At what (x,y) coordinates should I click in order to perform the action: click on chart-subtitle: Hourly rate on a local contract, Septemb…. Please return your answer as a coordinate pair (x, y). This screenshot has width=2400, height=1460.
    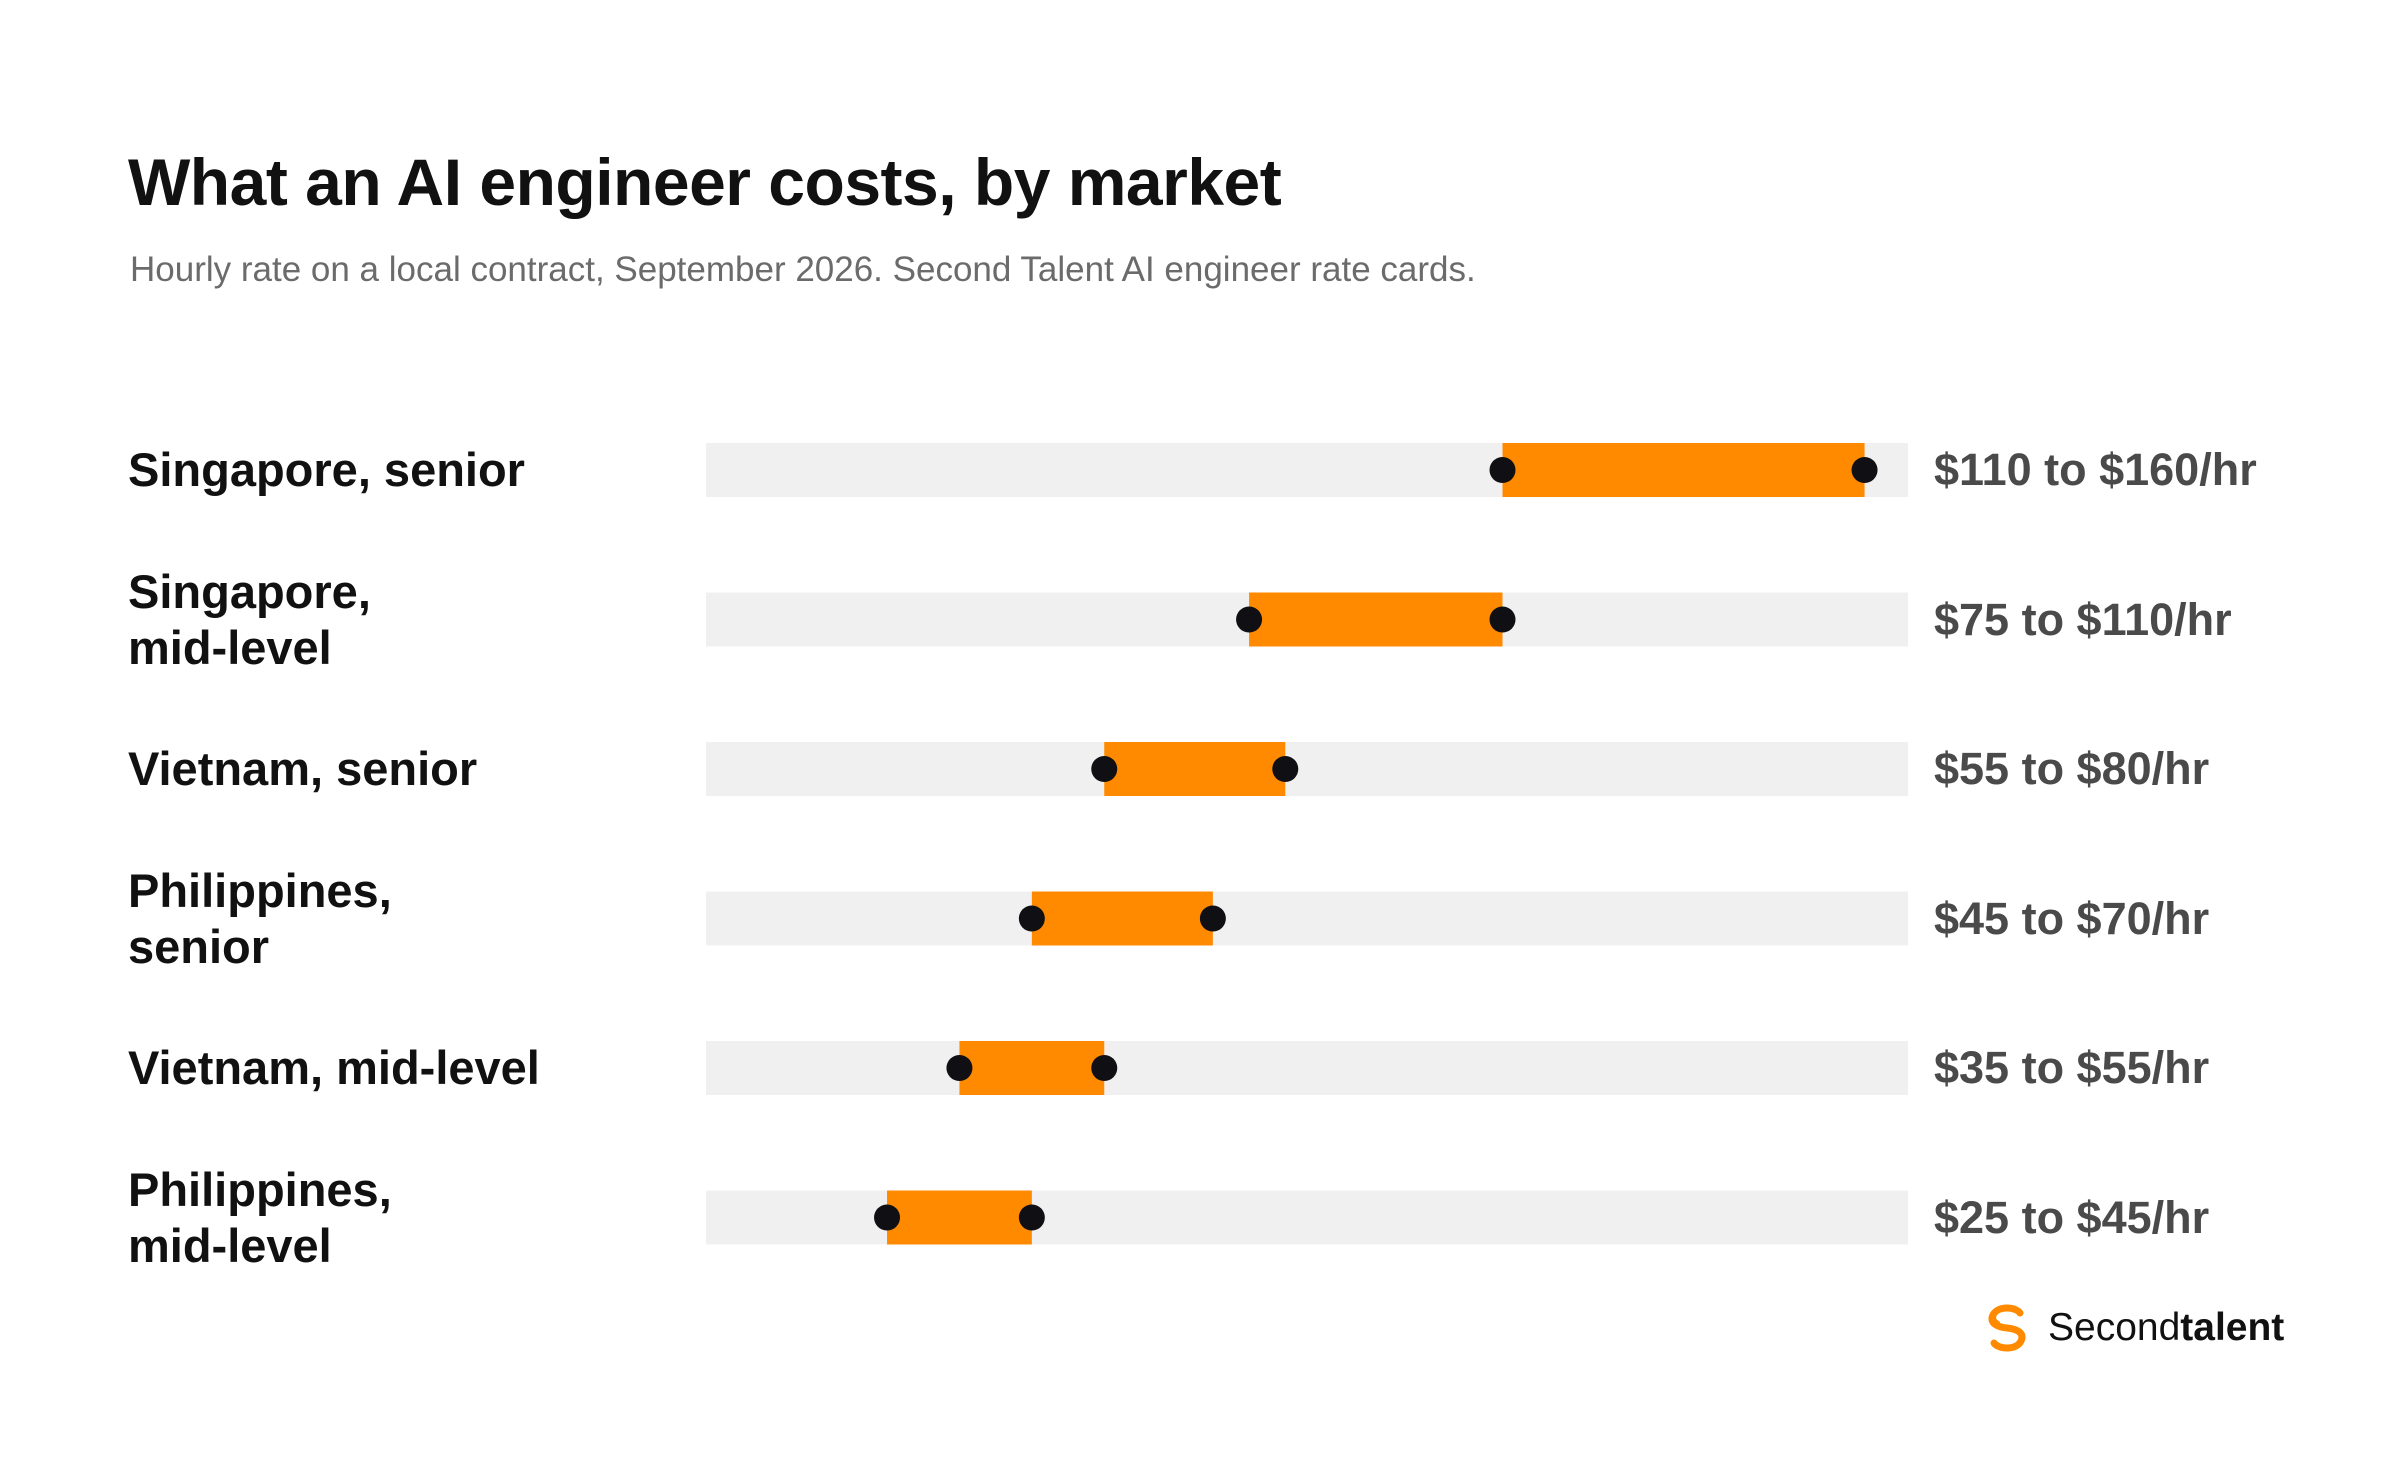
    Looking at the image, I should click on (803, 269).